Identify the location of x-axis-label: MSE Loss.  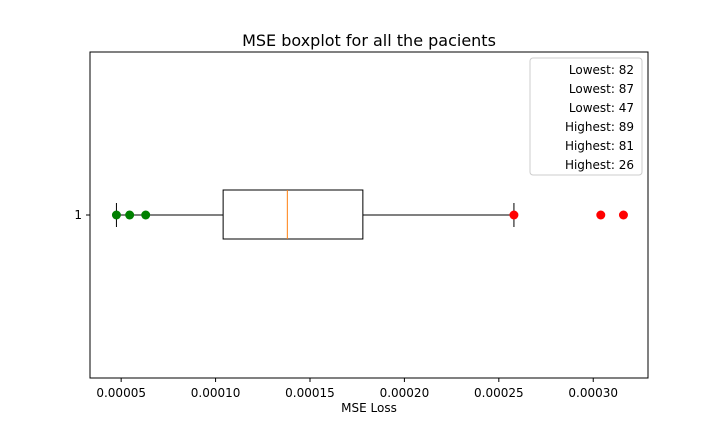
(369, 408).